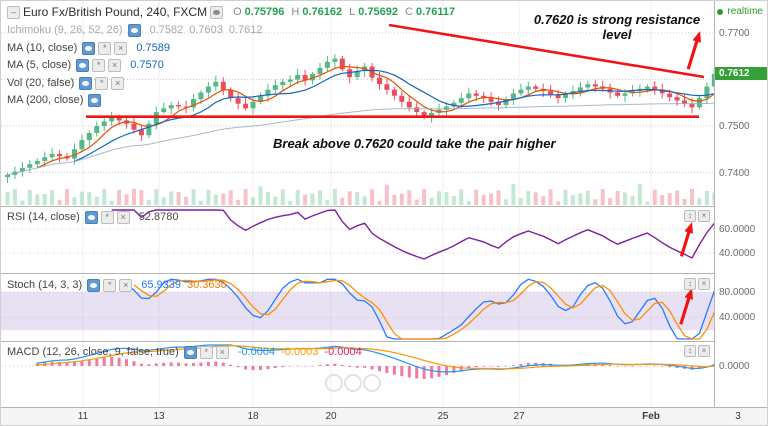 The height and width of the screenshot is (426, 768). Describe the element at coordinates (42, 48) in the screenshot. I see `indicator-label: MA (10, close)` at that location.